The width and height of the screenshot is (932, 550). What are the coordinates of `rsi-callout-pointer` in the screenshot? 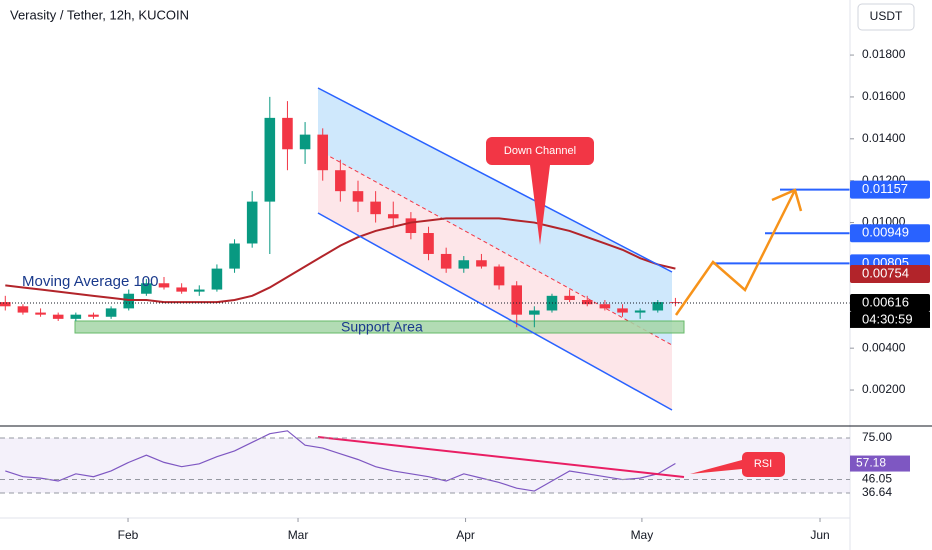 It's located at (716, 467).